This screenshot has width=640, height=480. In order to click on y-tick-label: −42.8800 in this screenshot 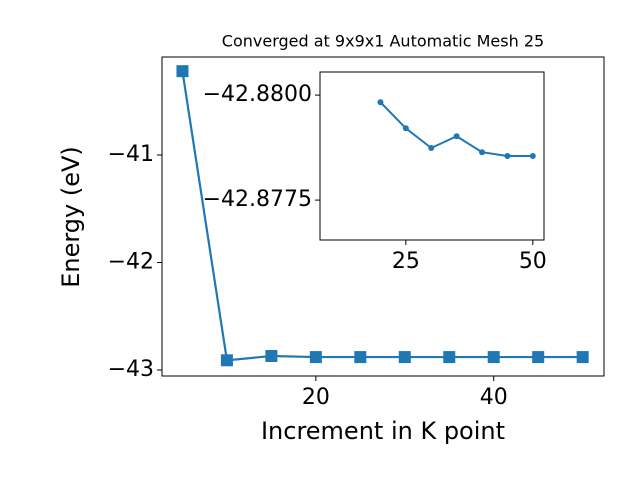, I will do `click(257, 94)`.